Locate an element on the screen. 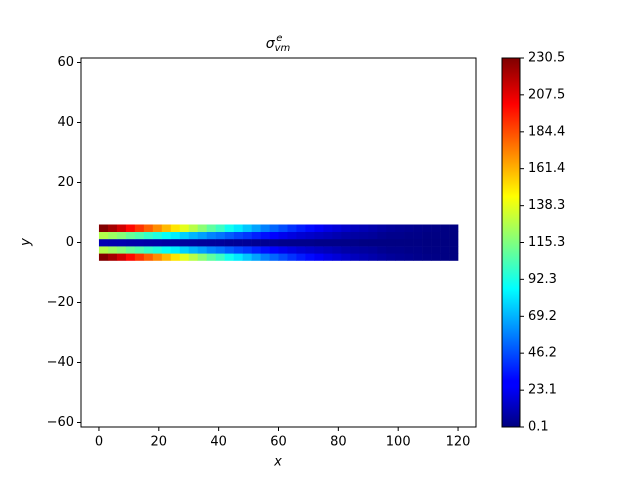  heatmap-cells is located at coordinates (278, 242).